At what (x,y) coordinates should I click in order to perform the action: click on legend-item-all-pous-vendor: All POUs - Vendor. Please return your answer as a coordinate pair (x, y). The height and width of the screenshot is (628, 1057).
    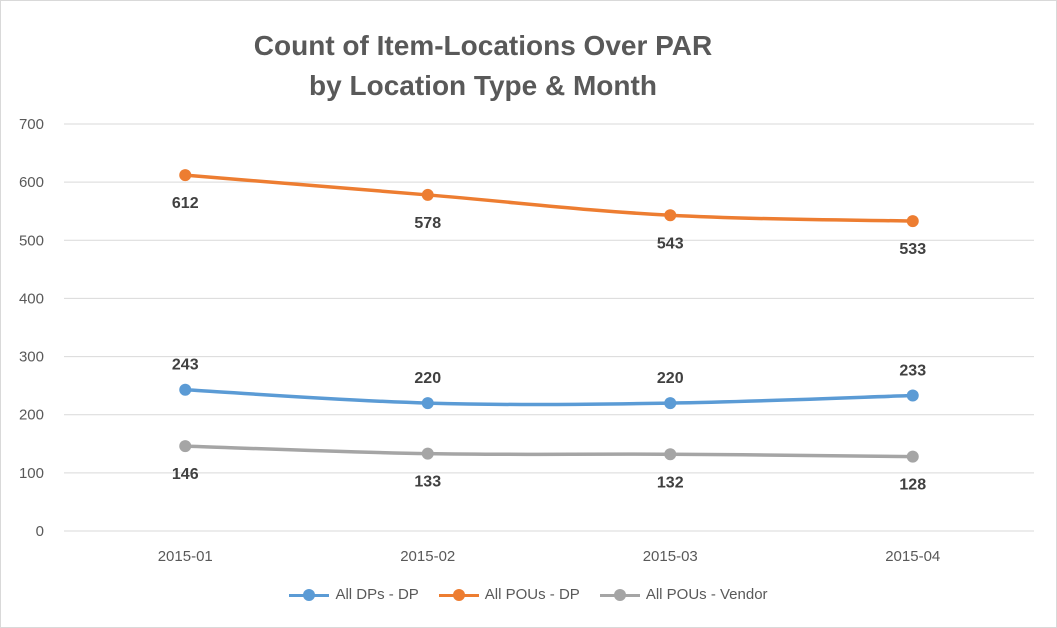
    Looking at the image, I should click on (683, 594).